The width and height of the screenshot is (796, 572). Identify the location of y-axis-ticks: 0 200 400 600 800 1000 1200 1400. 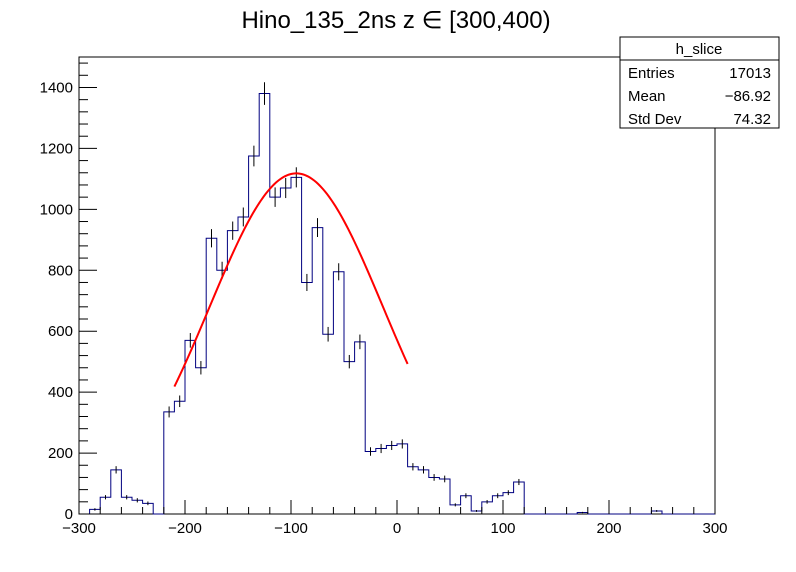
(68, 292).